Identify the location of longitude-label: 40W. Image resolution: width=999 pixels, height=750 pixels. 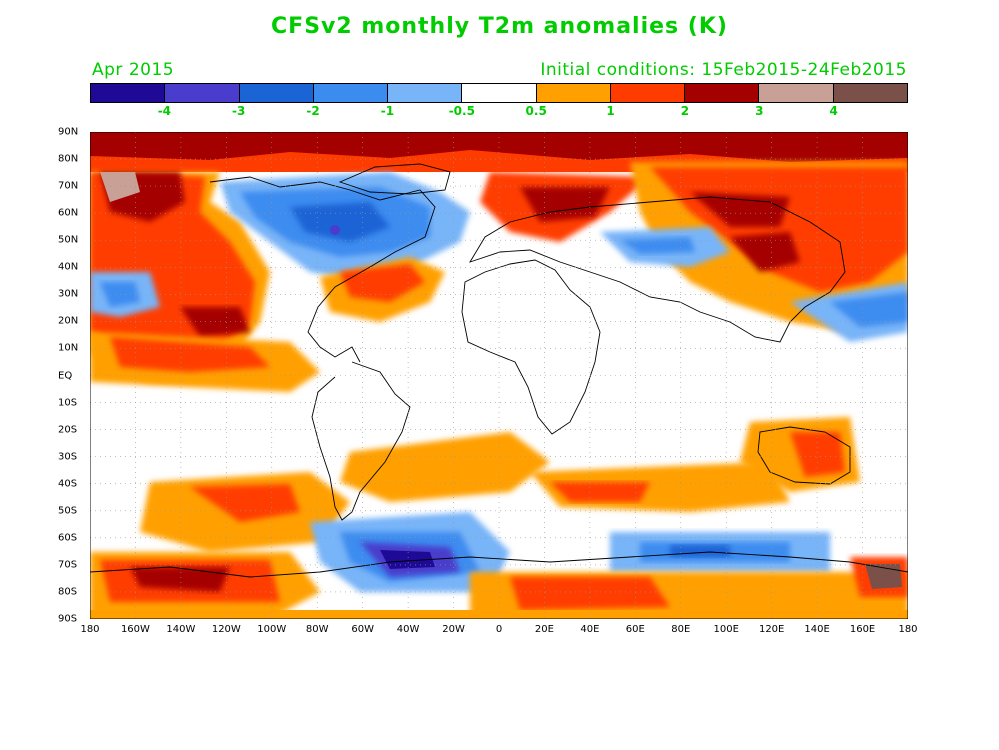
(408, 629).